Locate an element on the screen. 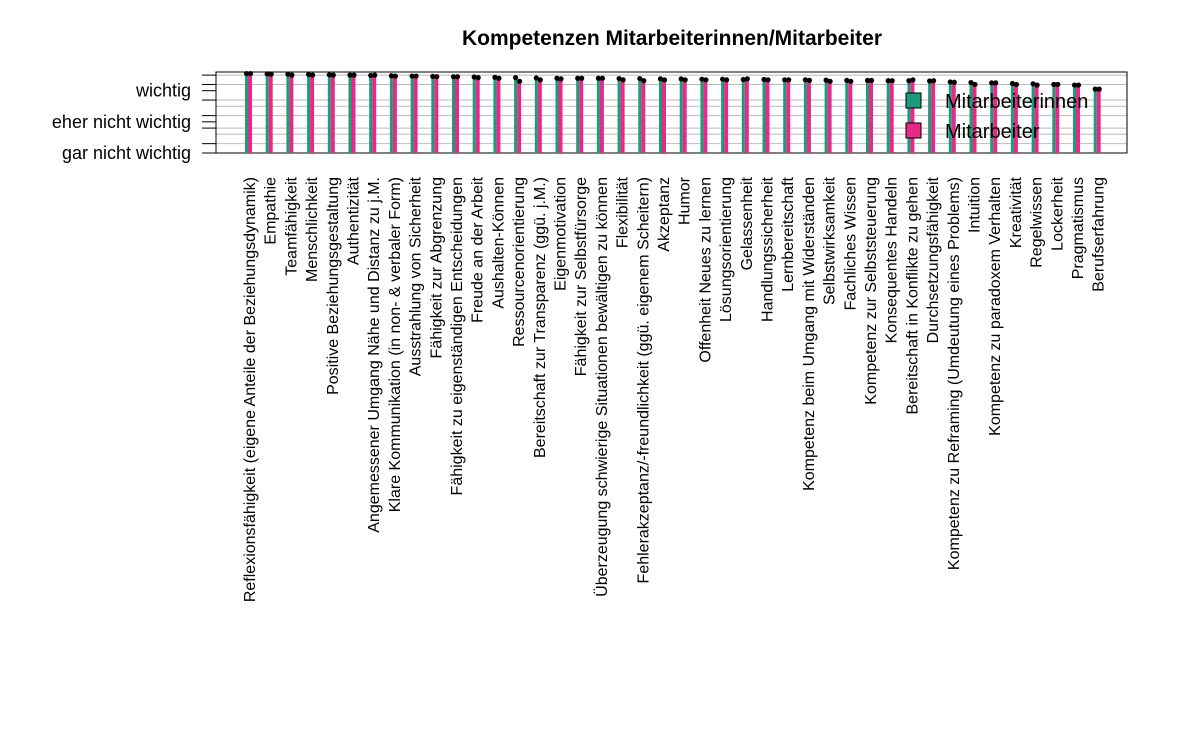  x-tick-label: Kompetenz zur Selbststeuerung is located at coordinates (871, 291).